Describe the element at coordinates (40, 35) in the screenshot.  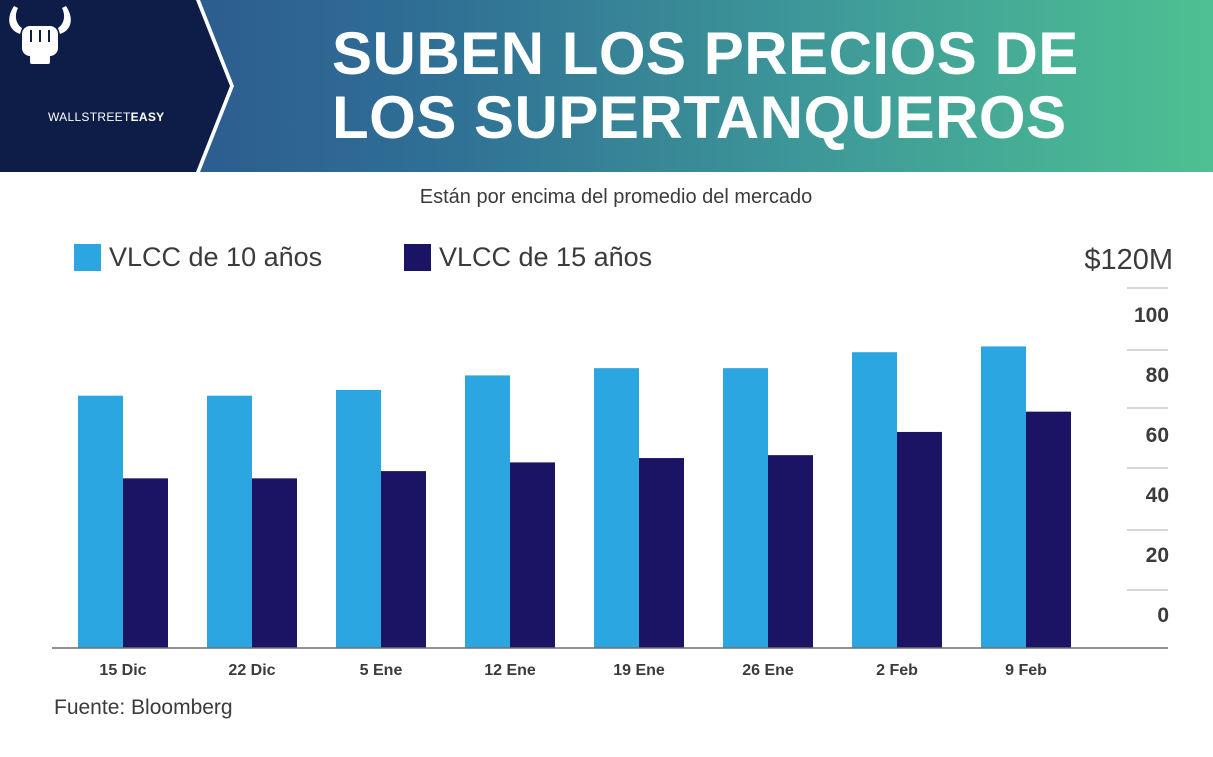
I see `bull-fist-logo-icon` at that location.